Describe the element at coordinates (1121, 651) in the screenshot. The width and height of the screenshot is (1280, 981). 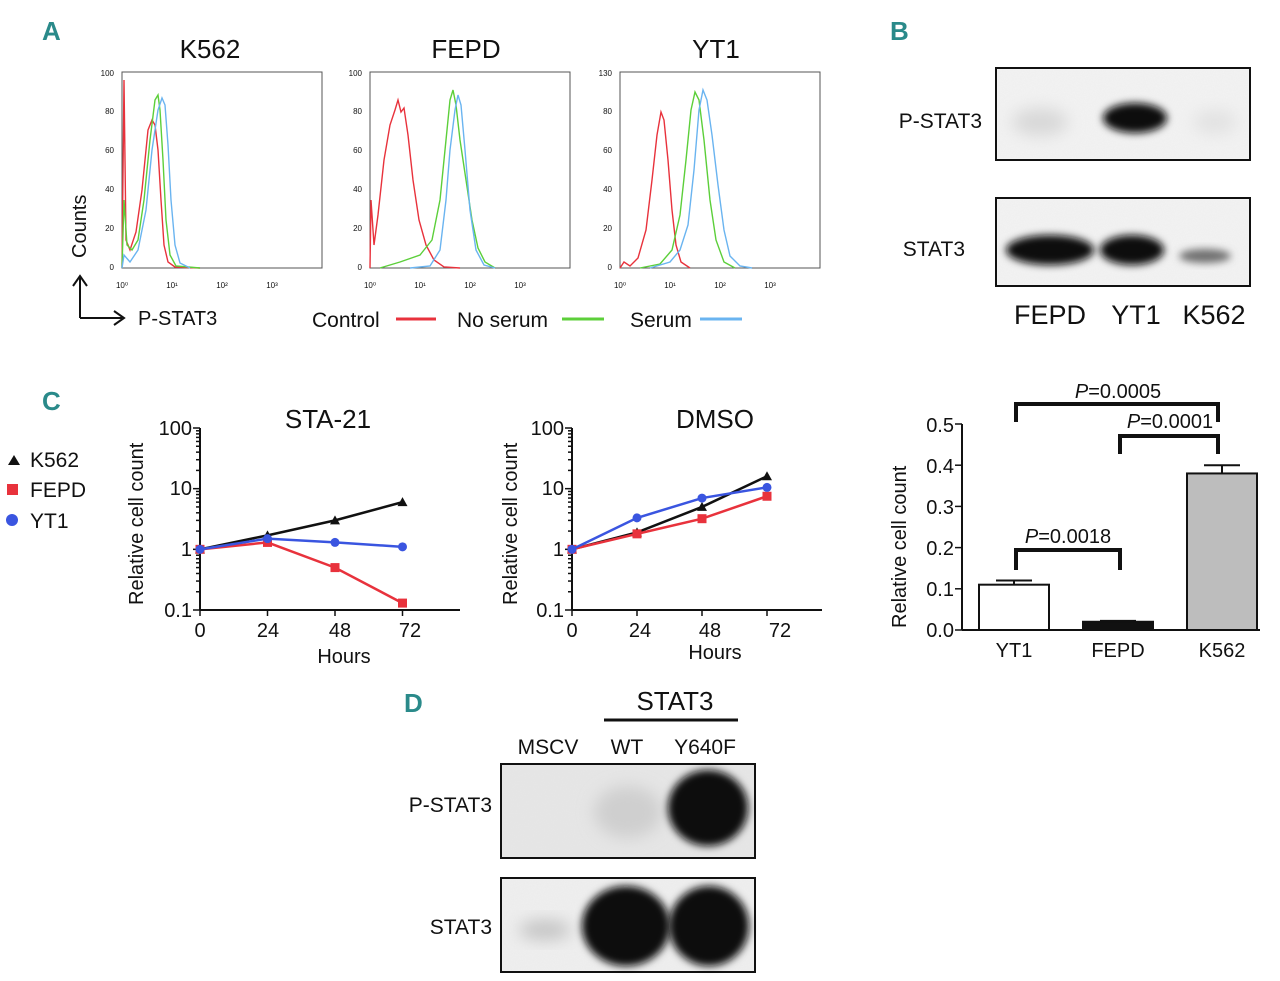
I see `x-tick-labels: YT1 FEPD K562` at that location.